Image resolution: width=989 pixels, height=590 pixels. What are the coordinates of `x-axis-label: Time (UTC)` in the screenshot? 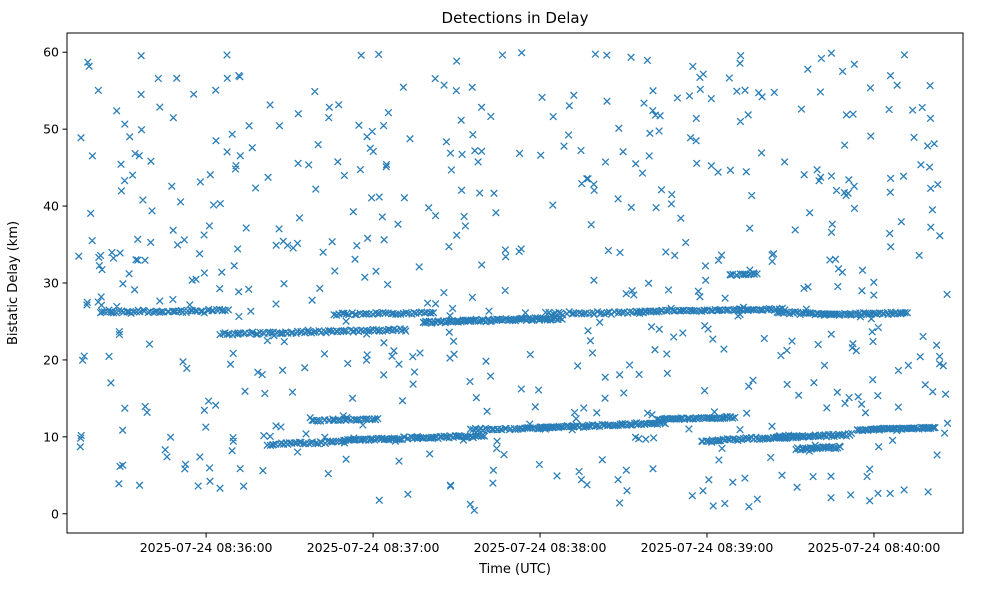 It's located at (514, 569).